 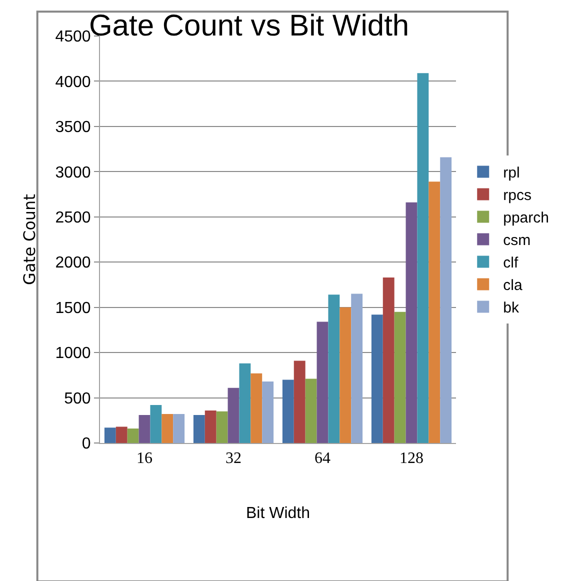 I want to click on y-tick-label: 2000, so click(x=73, y=263).